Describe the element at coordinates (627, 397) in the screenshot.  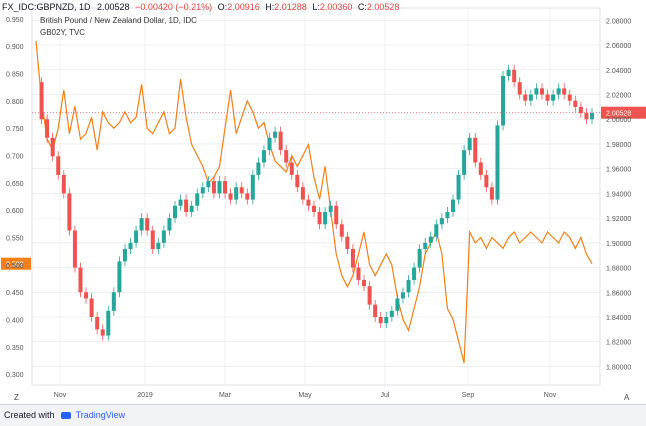
I see `auto-scale-button: A` at that location.